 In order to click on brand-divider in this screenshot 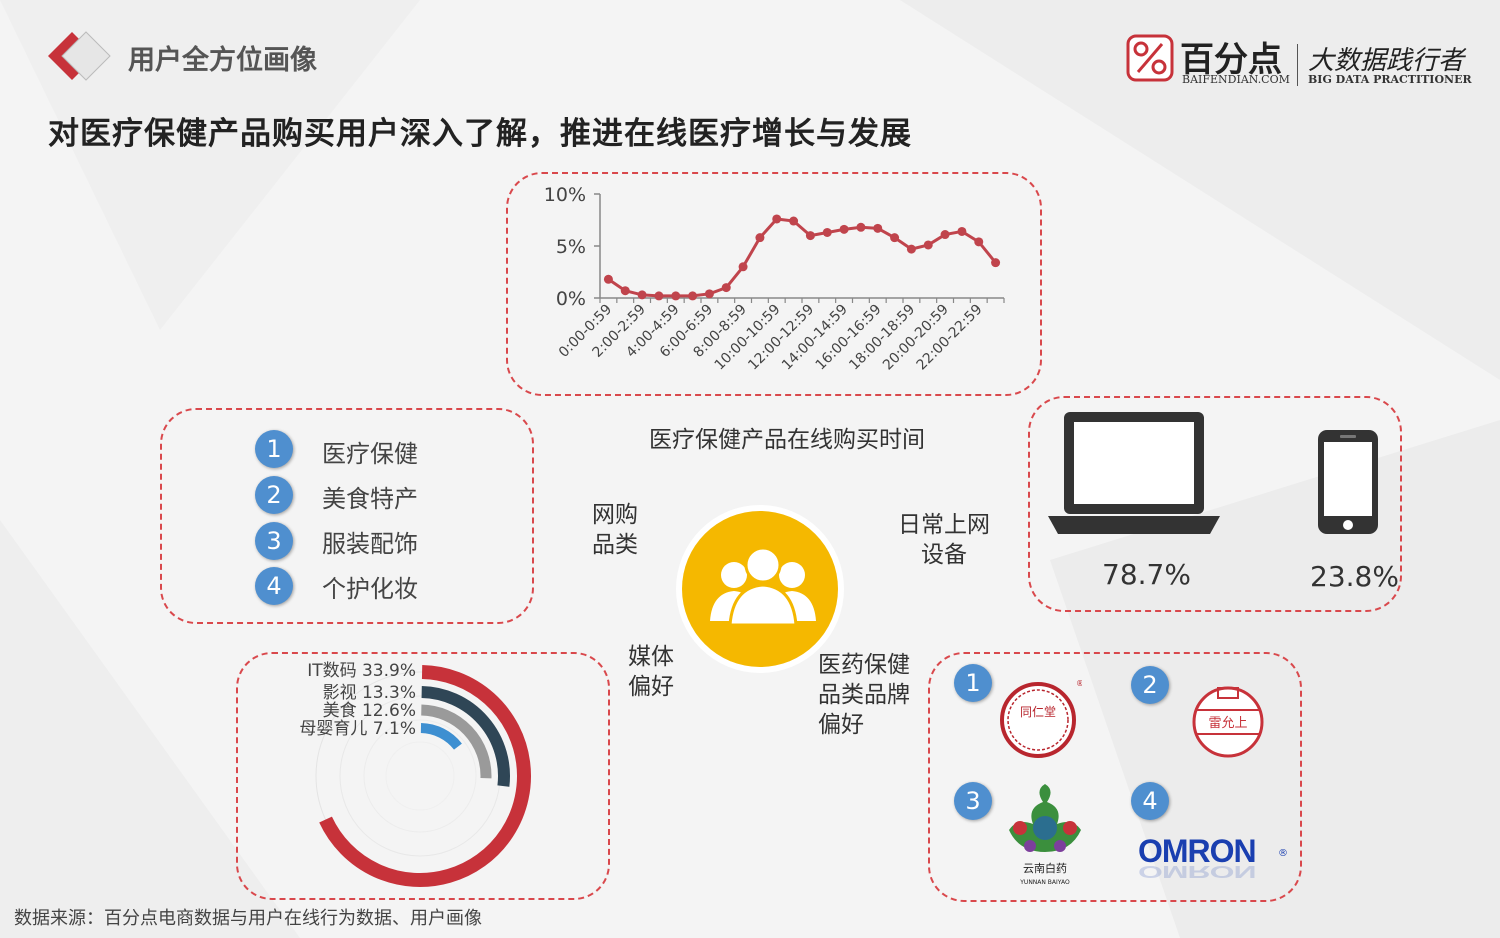, I will do `click(1297, 65)`.